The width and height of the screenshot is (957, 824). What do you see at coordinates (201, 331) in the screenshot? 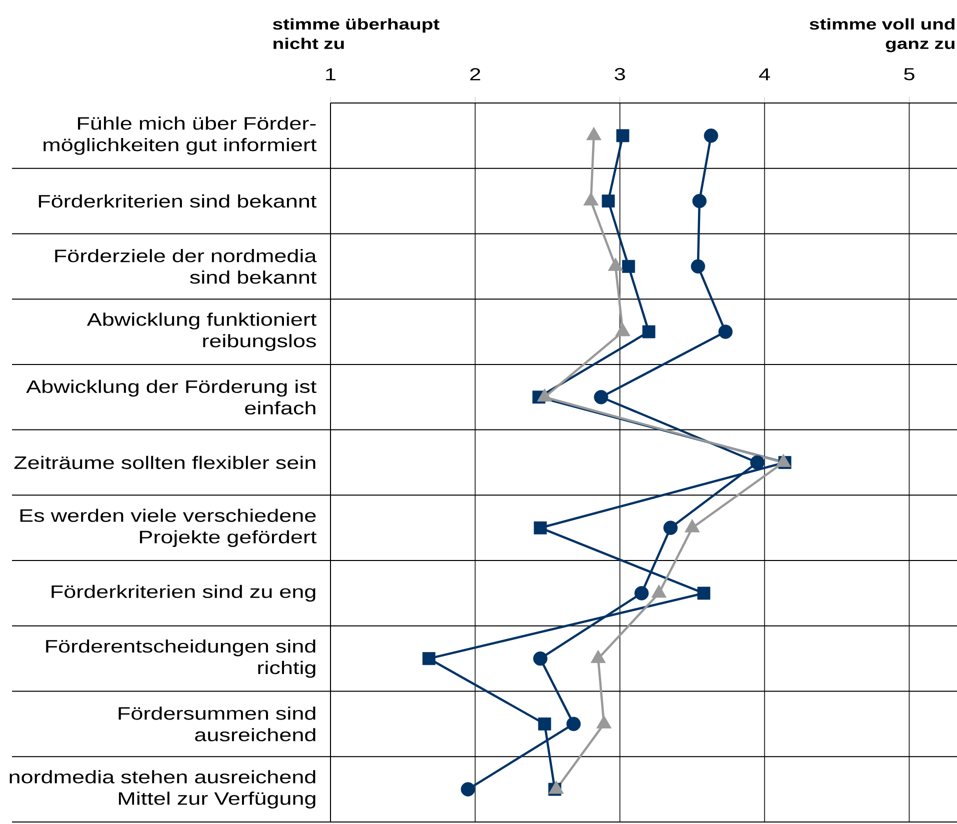
I see `y-tick-label: Abwicklung funktioniert reibungslos` at bounding box center [201, 331].